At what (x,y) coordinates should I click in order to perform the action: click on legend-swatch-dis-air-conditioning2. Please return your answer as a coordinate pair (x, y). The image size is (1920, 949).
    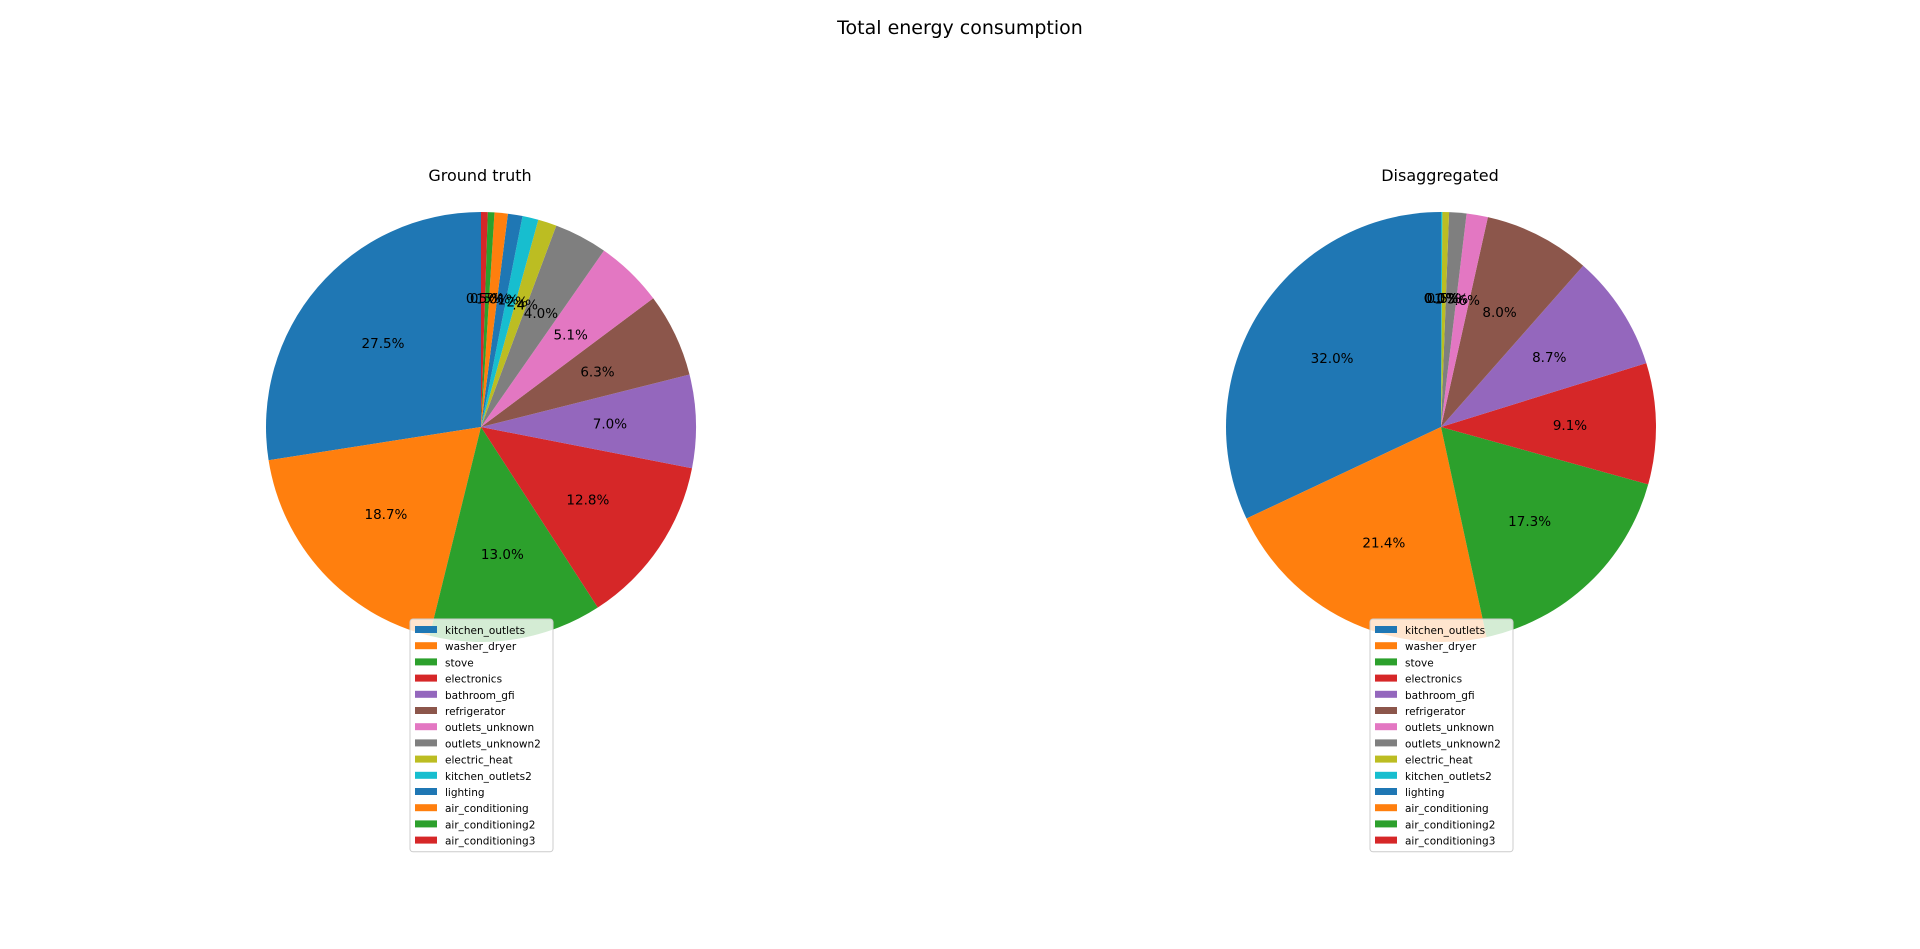
    Looking at the image, I should click on (1386, 824).